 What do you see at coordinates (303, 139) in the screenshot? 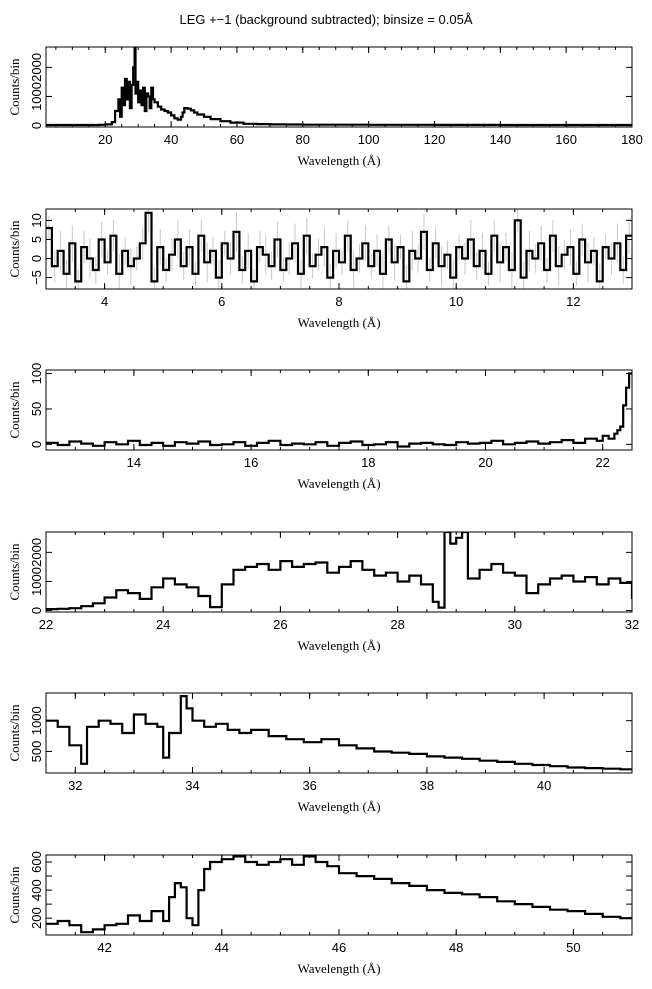
I see `x-tick-label: 80` at bounding box center [303, 139].